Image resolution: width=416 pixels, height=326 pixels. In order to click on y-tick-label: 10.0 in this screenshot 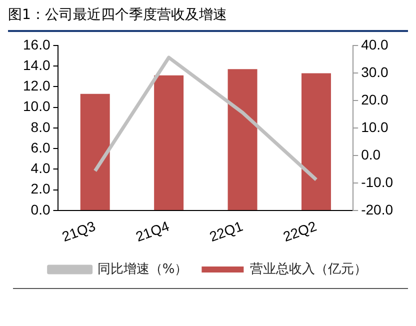, I will do `click(36, 106)`.